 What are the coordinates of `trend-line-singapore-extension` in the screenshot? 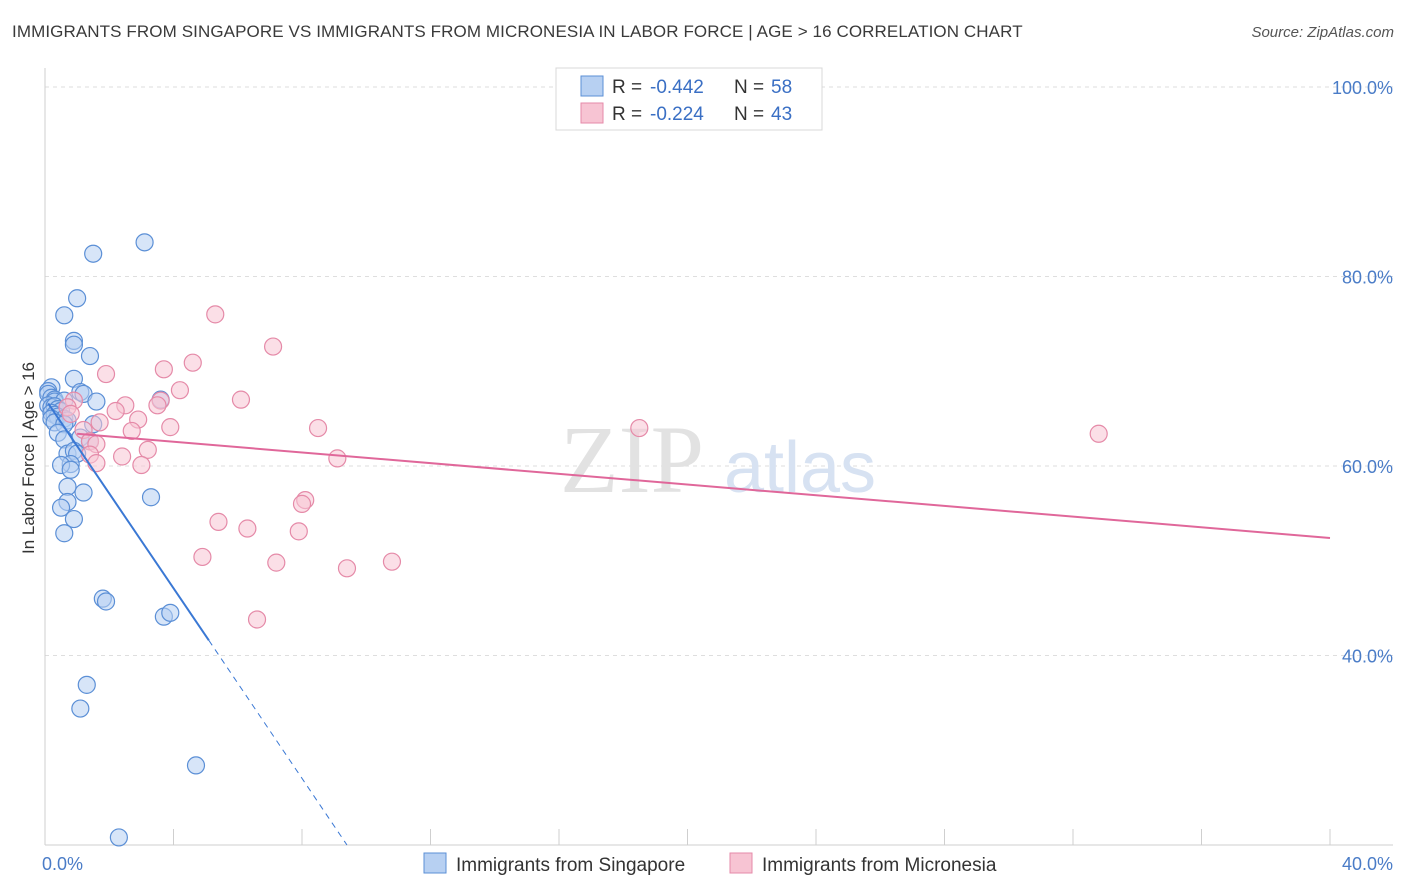 It's located at (278, 743).